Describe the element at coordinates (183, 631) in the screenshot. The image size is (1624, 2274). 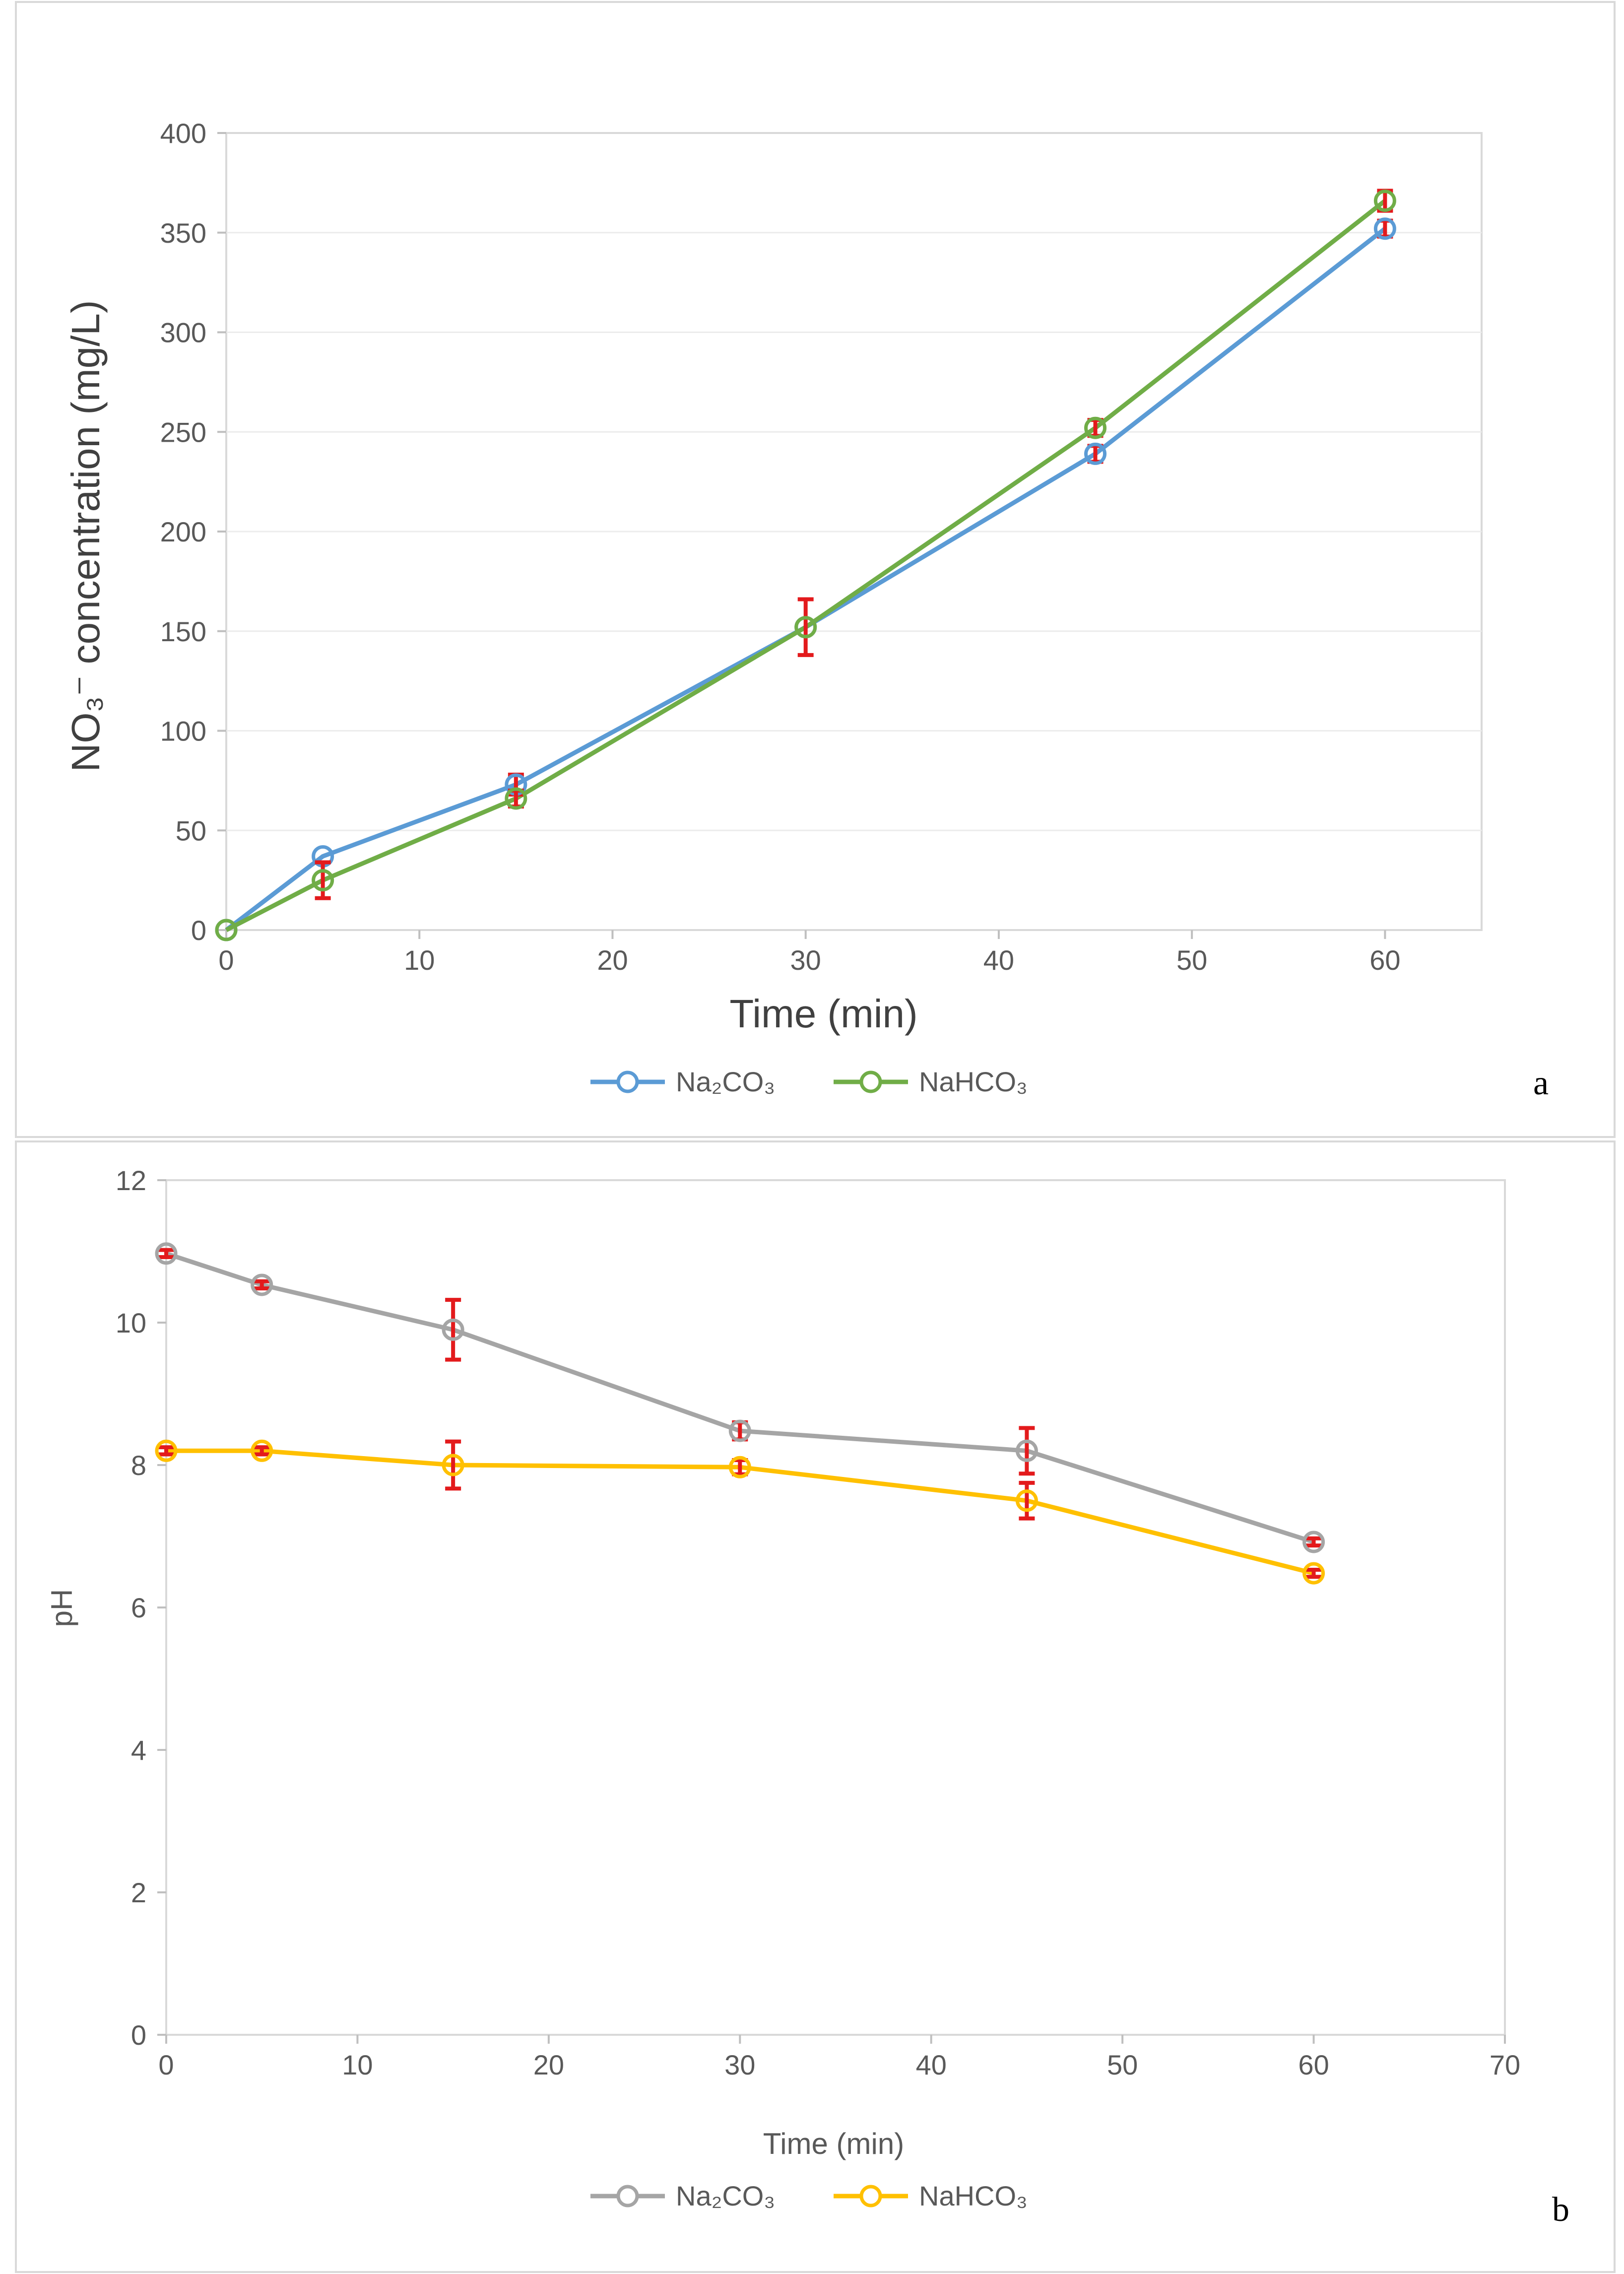
I see `y-tick-label-3: 150` at that location.